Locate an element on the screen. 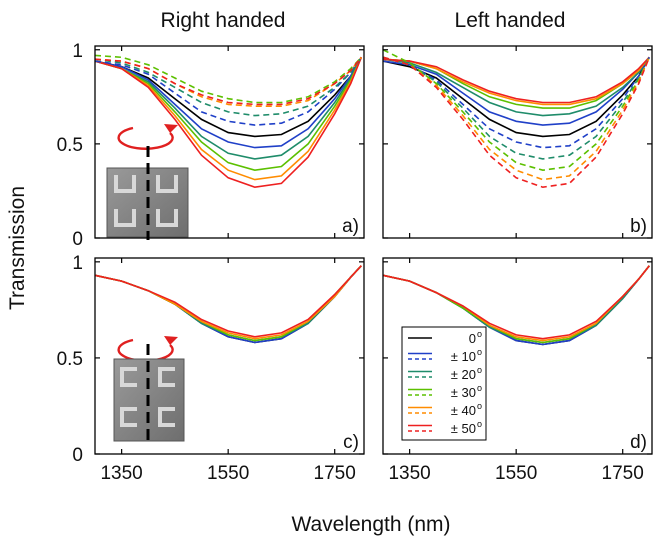 This screenshot has width=657, height=538. legend-label: 0 is located at coordinates (472, 338).